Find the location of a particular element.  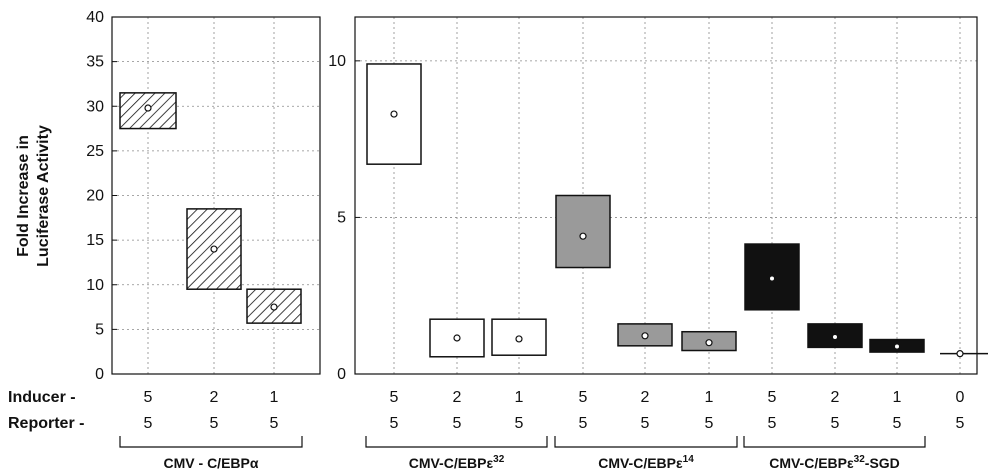

left-y-tick-label: 40 is located at coordinates (95, 17).